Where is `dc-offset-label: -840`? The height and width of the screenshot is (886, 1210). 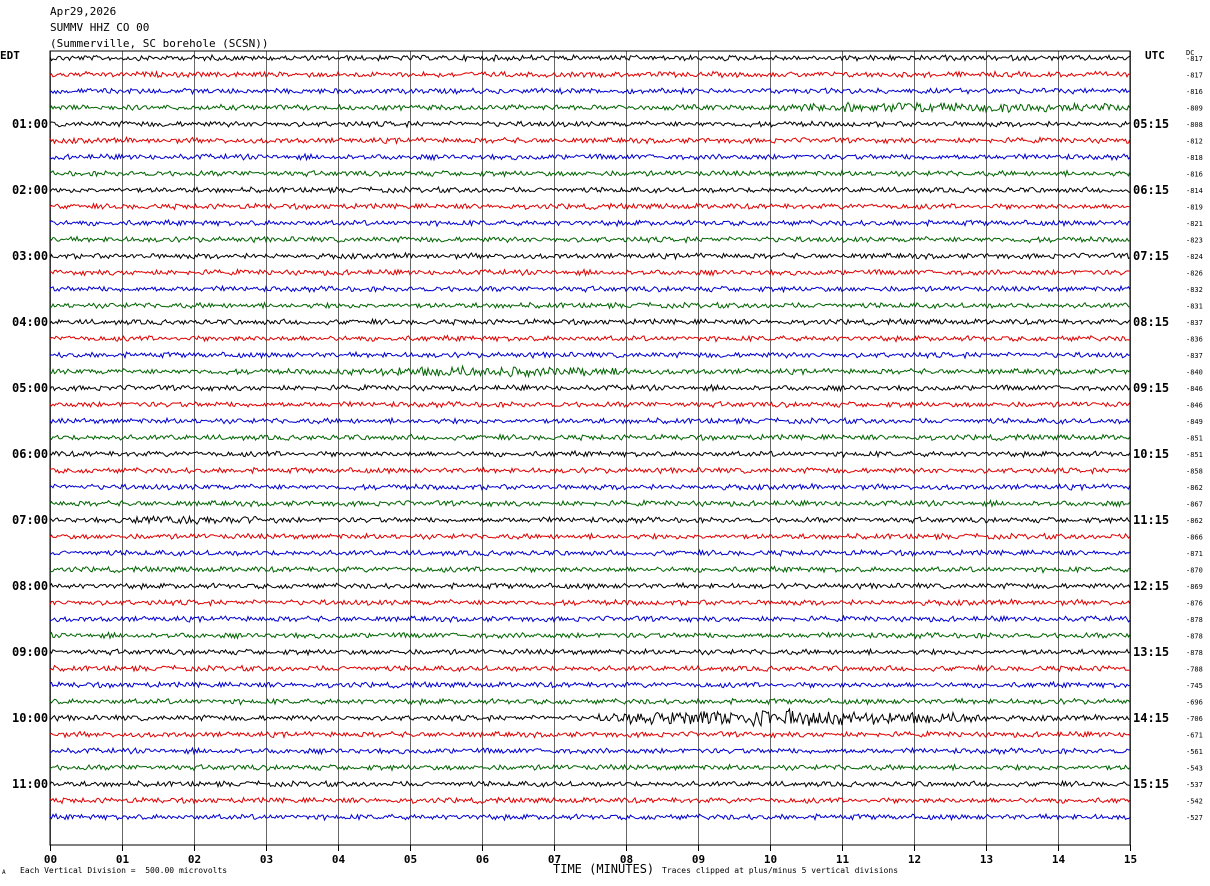 dc-offset-label: -840 is located at coordinates (1194, 373).